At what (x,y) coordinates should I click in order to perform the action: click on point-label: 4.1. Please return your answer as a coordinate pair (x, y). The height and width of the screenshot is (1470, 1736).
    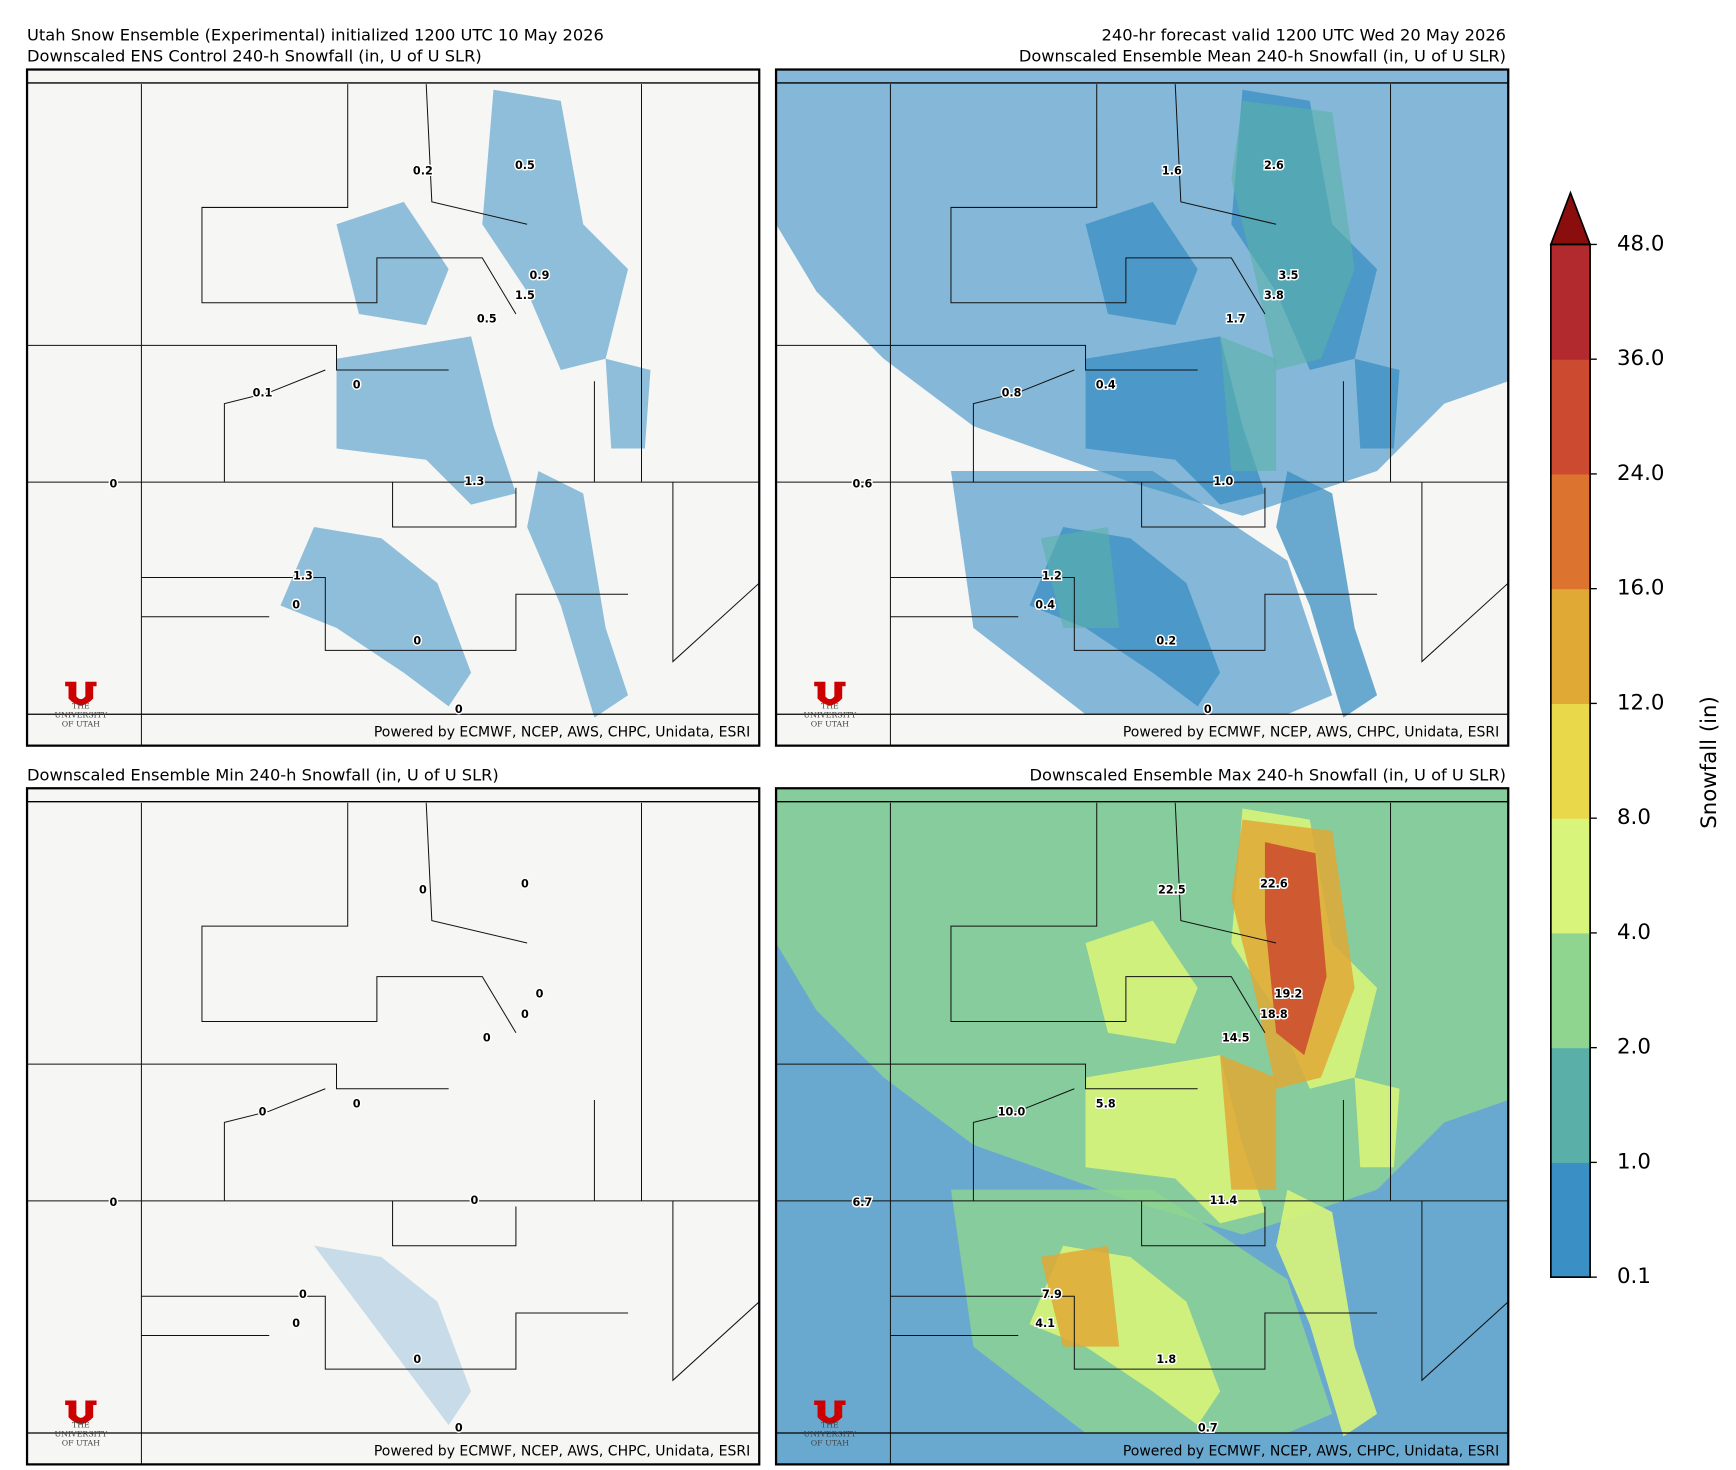
    Looking at the image, I should click on (1045, 1323).